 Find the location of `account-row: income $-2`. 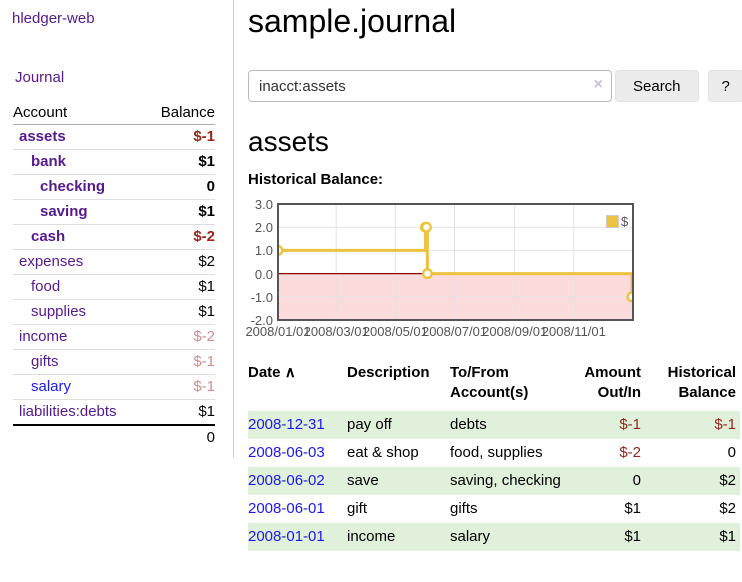

account-row: income $-2 is located at coordinates (114, 337).